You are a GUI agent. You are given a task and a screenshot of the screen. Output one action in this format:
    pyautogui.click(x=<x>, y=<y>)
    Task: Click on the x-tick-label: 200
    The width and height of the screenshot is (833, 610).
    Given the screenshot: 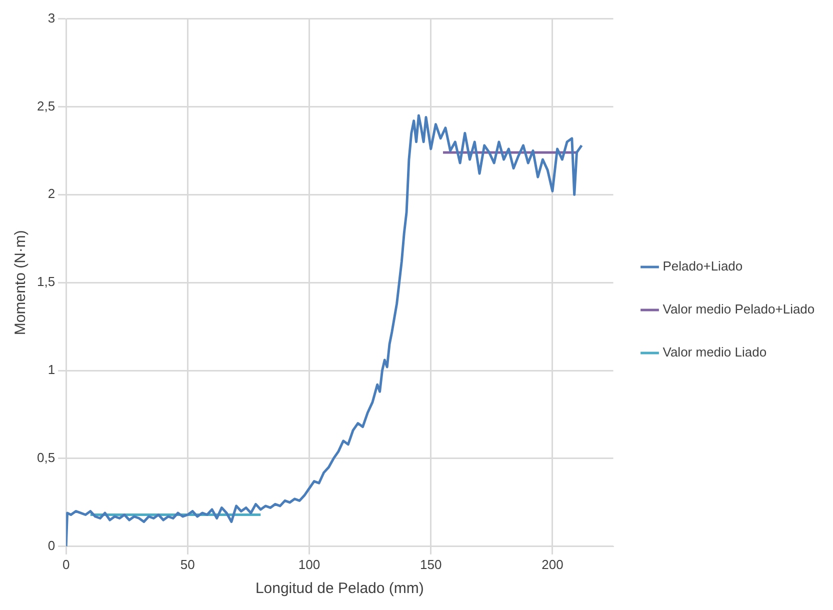 What is the action you would take?
    pyautogui.click(x=553, y=564)
    